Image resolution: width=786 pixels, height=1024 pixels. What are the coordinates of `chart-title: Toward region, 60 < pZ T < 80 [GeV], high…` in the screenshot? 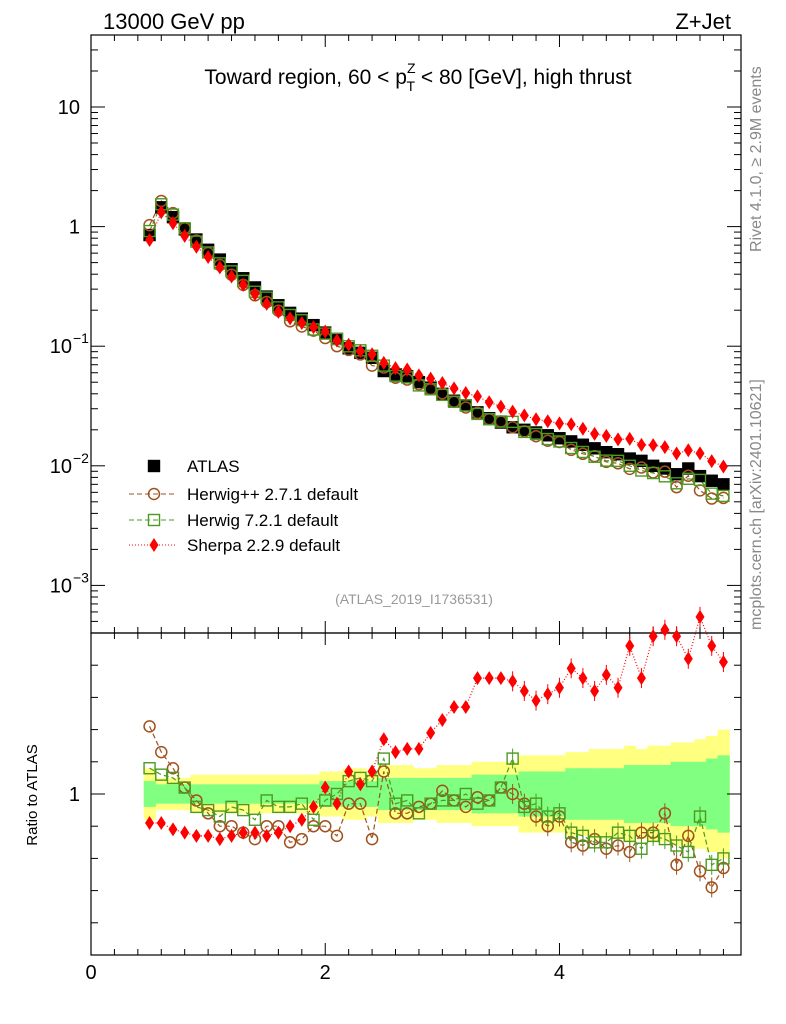 It's located at (417, 77).